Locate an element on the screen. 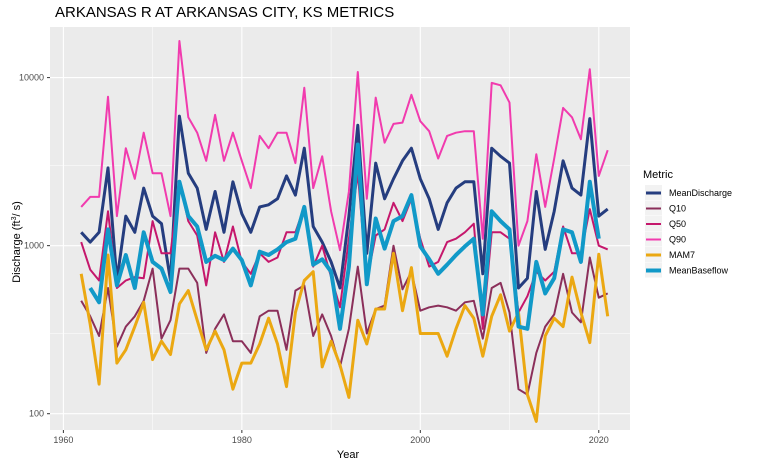 The width and height of the screenshot is (757, 464). legend-label: Q10 is located at coordinates (677, 209).